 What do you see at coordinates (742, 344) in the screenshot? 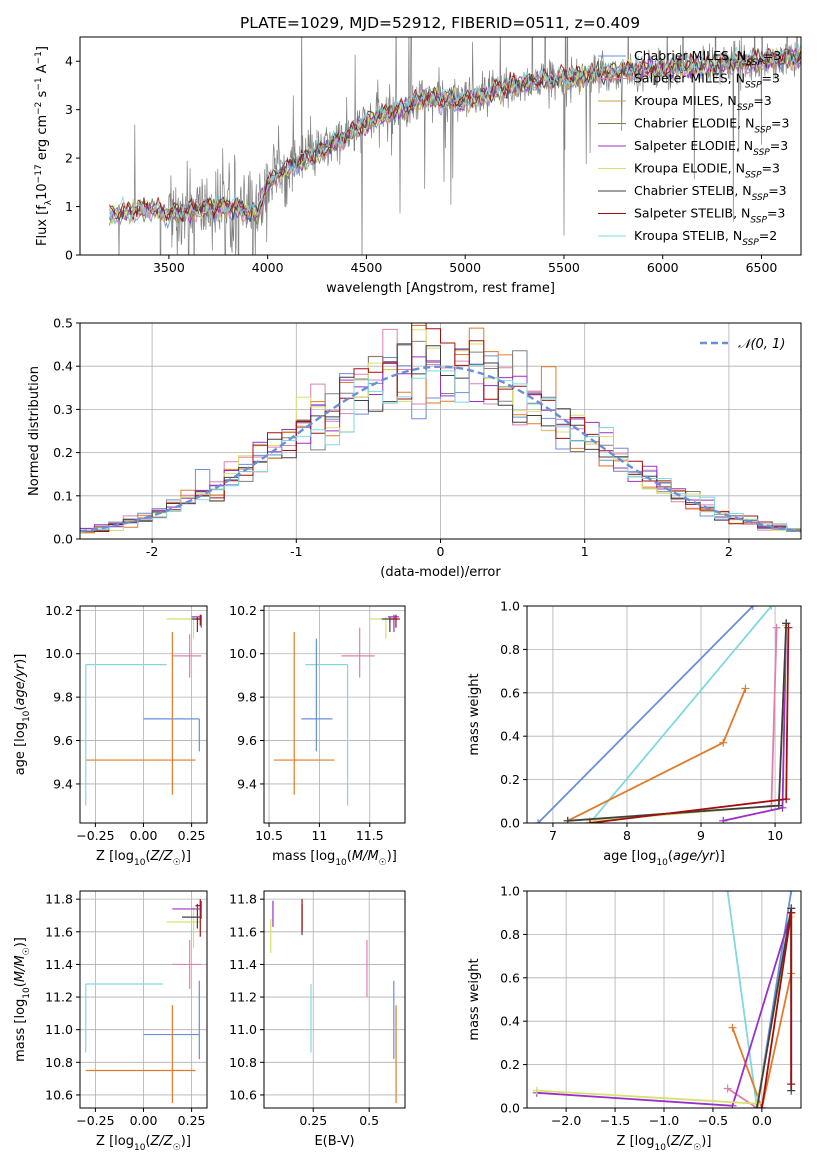
I see `residuals-legend: 𝒩(0, 1)` at bounding box center [742, 344].